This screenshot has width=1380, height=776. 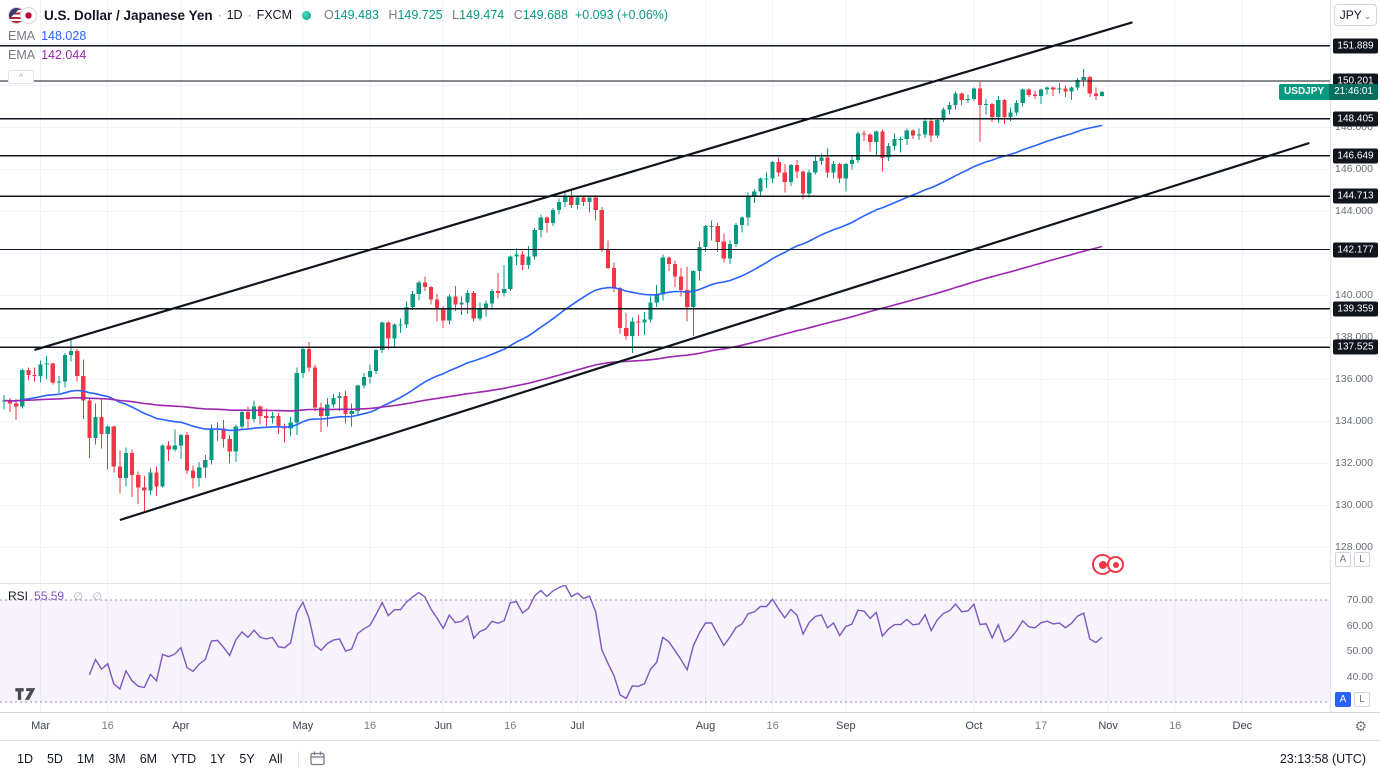 I want to click on currency-pair-icon, so click(x=22, y=15).